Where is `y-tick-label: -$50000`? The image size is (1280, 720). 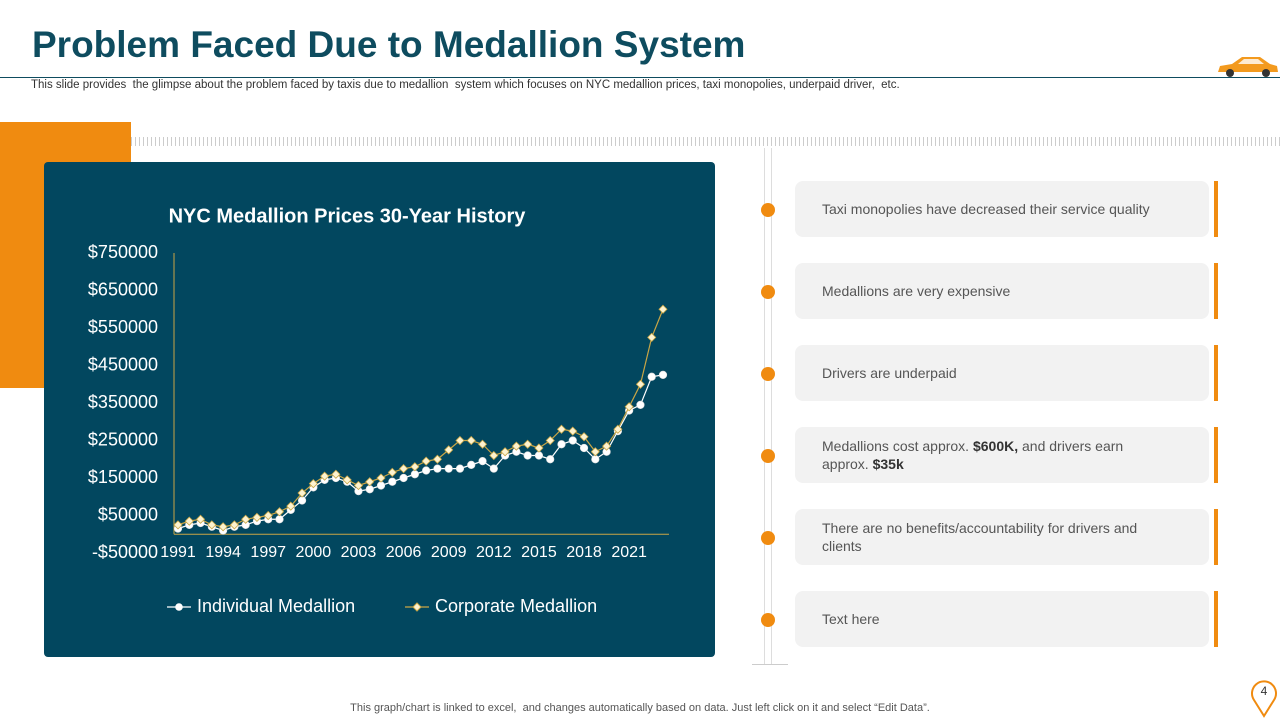 y-tick-label: -$50000 is located at coordinates (125, 552).